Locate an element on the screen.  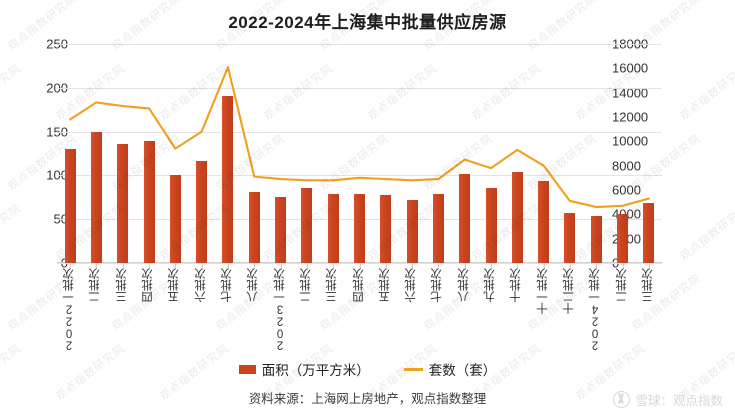
x-axis-label: 十批次 is located at coordinates (516, 285).